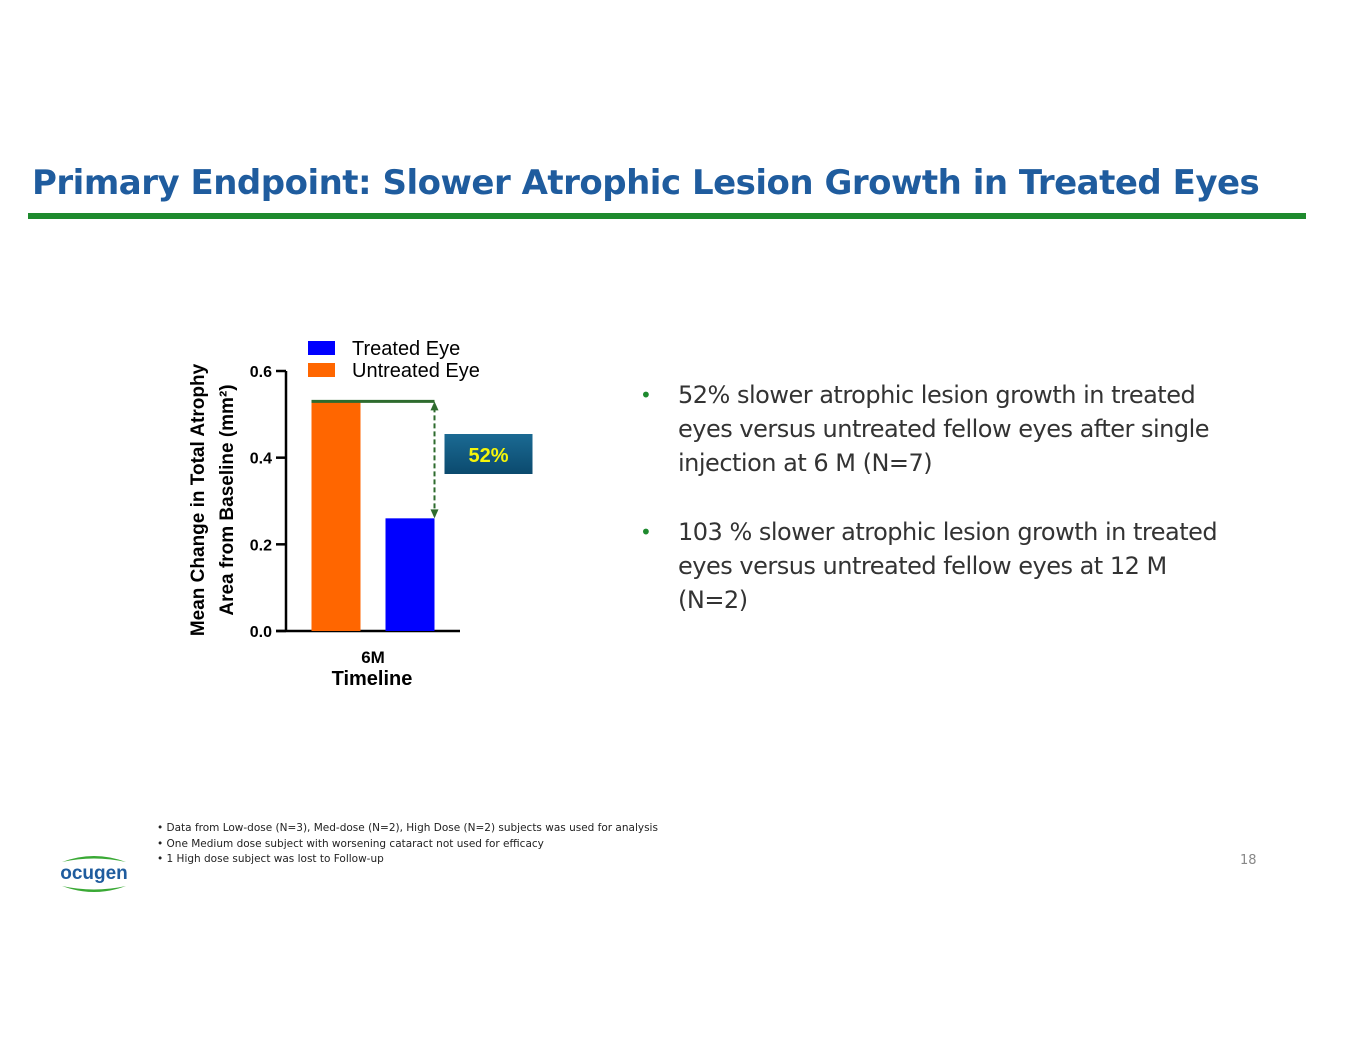 The image size is (1365, 1055). I want to click on logo: ocugen, so click(94, 874).